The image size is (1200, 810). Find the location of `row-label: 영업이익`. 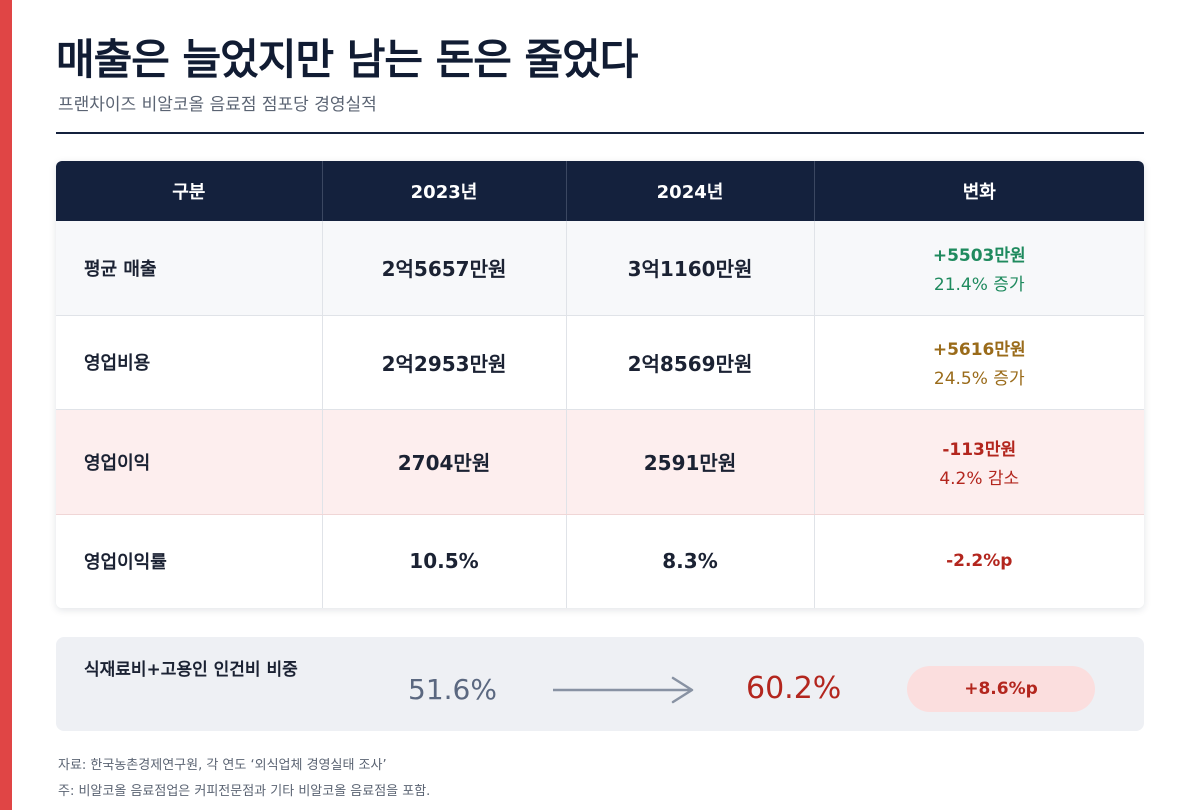

row-label: 영업이익 is located at coordinates (189, 462).